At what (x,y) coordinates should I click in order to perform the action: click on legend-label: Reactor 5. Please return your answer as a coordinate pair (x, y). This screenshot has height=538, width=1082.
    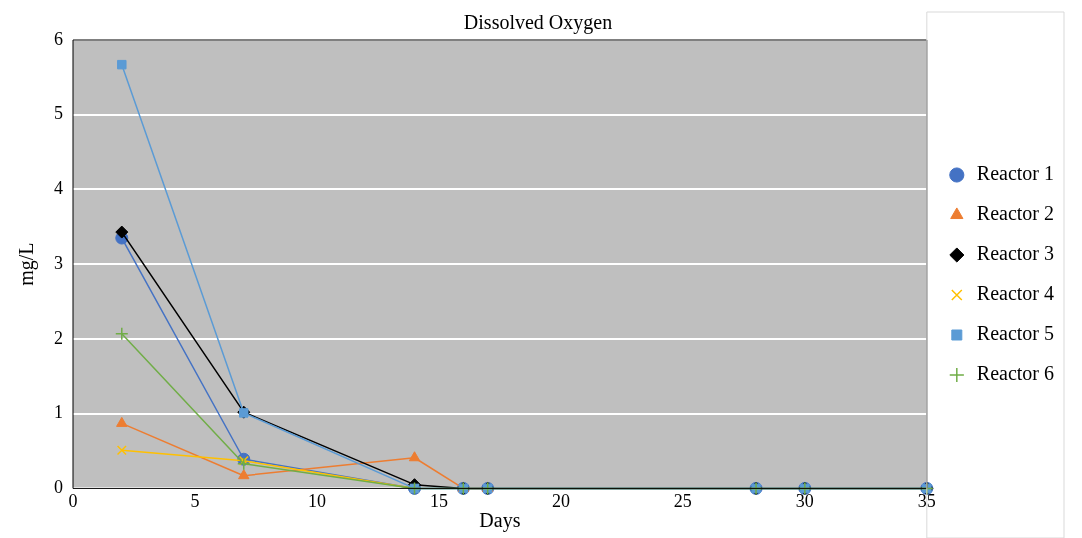
    Looking at the image, I should click on (1015, 333).